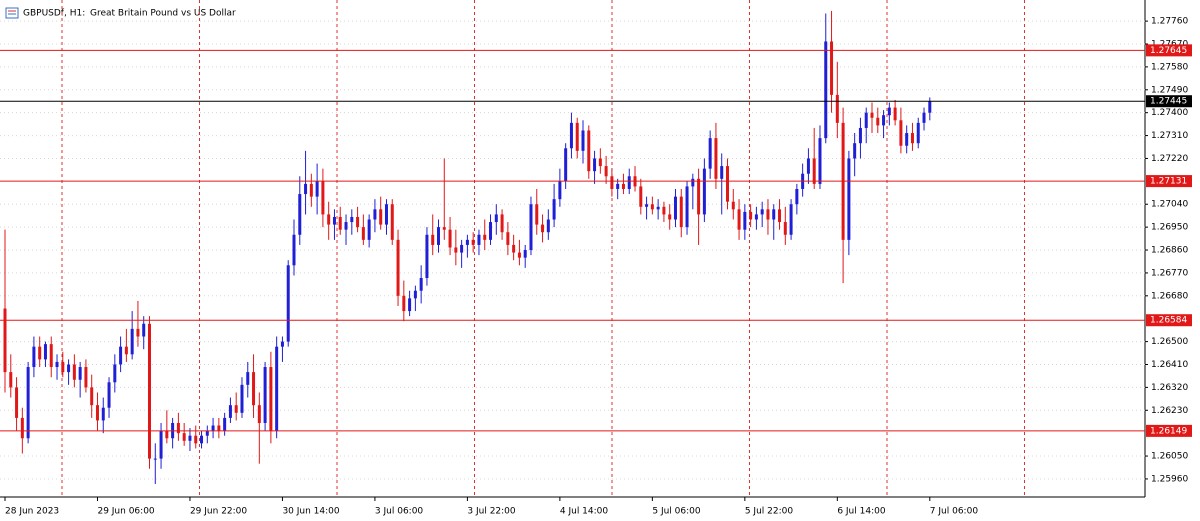 The height and width of the screenshot is (521, 1200). Describe the element at coordinates (1169, 342) in the screenshot. I see `y-tick-label: 1.26500` at that location.